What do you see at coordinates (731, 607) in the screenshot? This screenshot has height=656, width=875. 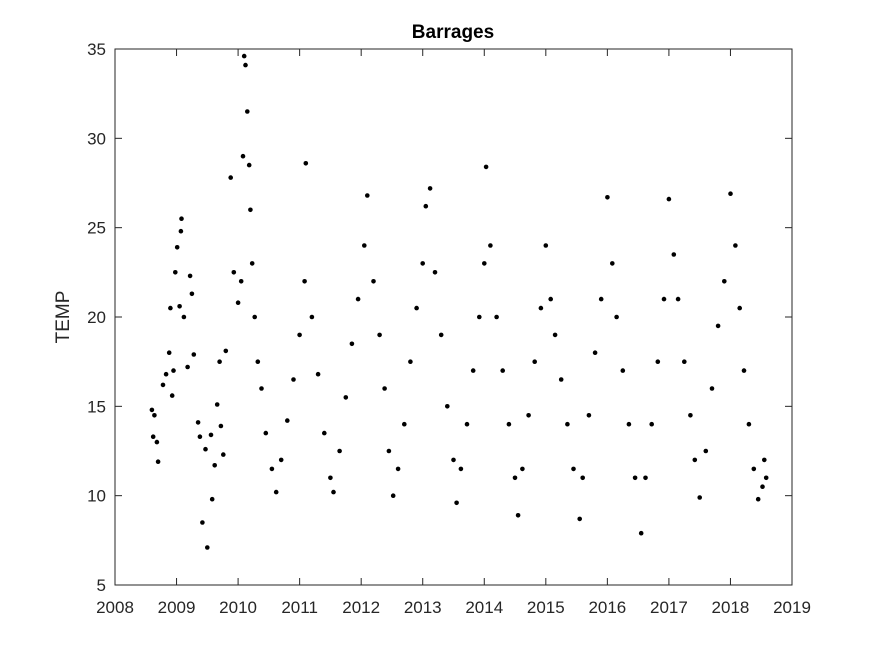 I see `x-tick-label: 2018` at bounding box center [731, 607].